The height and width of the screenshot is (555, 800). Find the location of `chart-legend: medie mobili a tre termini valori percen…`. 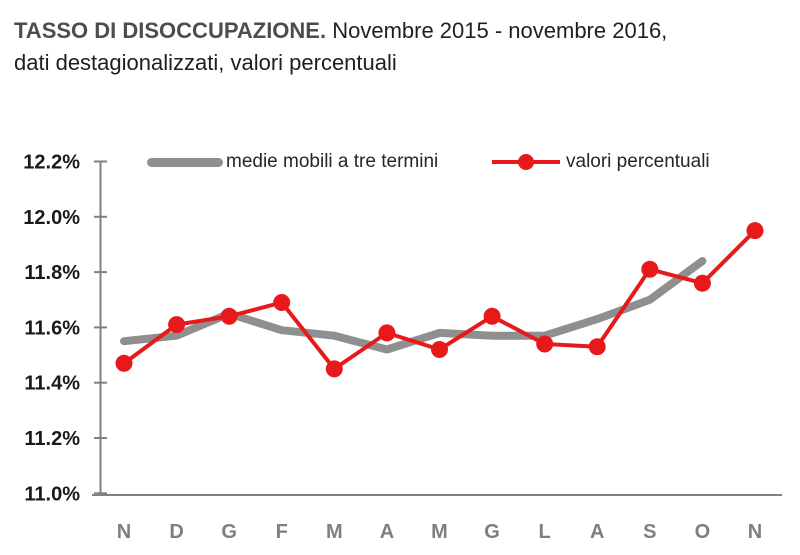

chart-legend: medie mobili a tre termini valori percen… is located at coordinates (400, 162).